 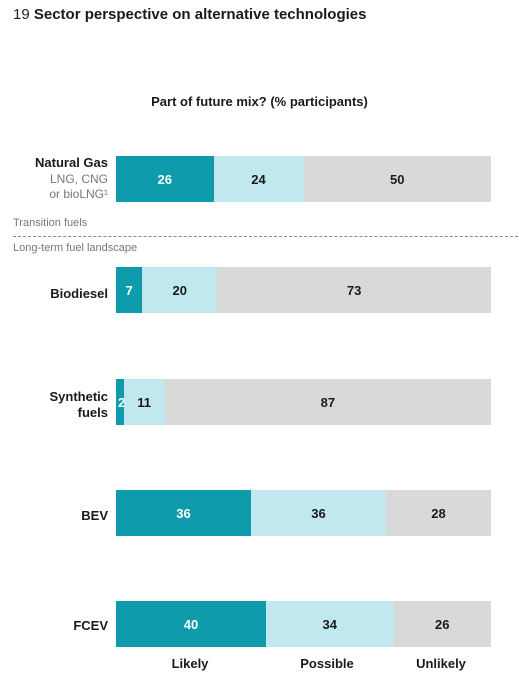 I want to click on bar-fcev-possible: 34, so click(x=330, y=624).